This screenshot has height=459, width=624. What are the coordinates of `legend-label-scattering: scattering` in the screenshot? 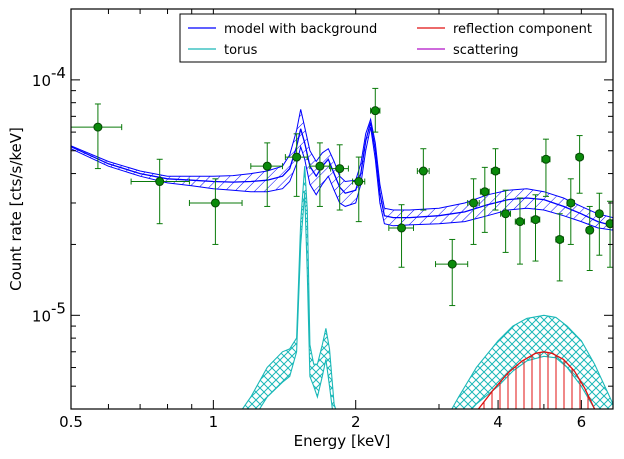 It's located at (486, 50).